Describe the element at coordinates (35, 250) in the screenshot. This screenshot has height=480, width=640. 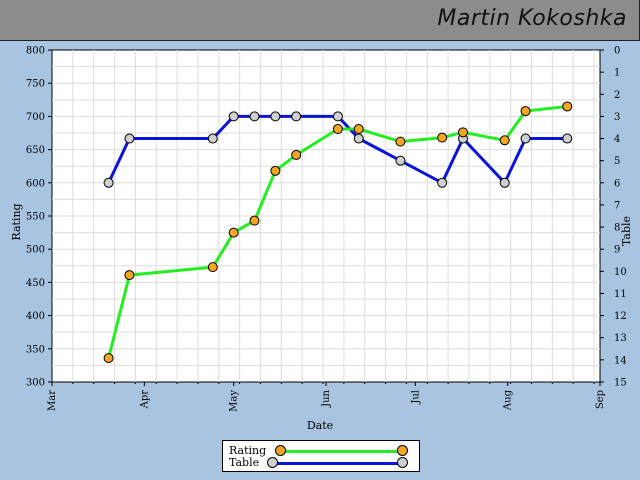
I see `y-tick-label: 500` at that location.